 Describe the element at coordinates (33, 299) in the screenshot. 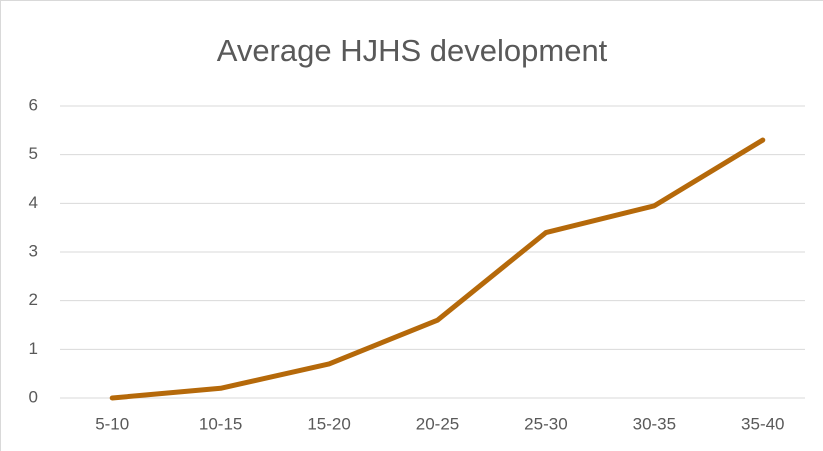

I see `y-tick-label: 2` at that location.